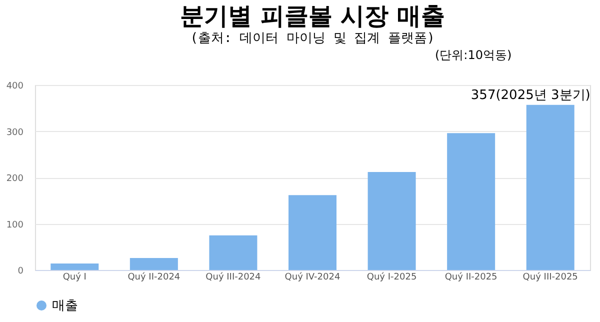  I want to click on x-tick-label: Quý I, so click(74, 277).